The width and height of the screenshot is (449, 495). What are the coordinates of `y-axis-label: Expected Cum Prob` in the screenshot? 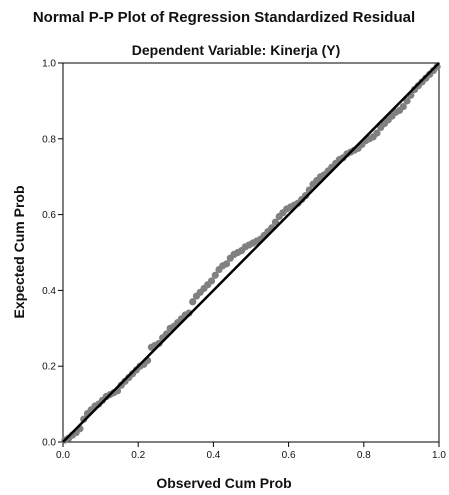 It's located at (19, 251).